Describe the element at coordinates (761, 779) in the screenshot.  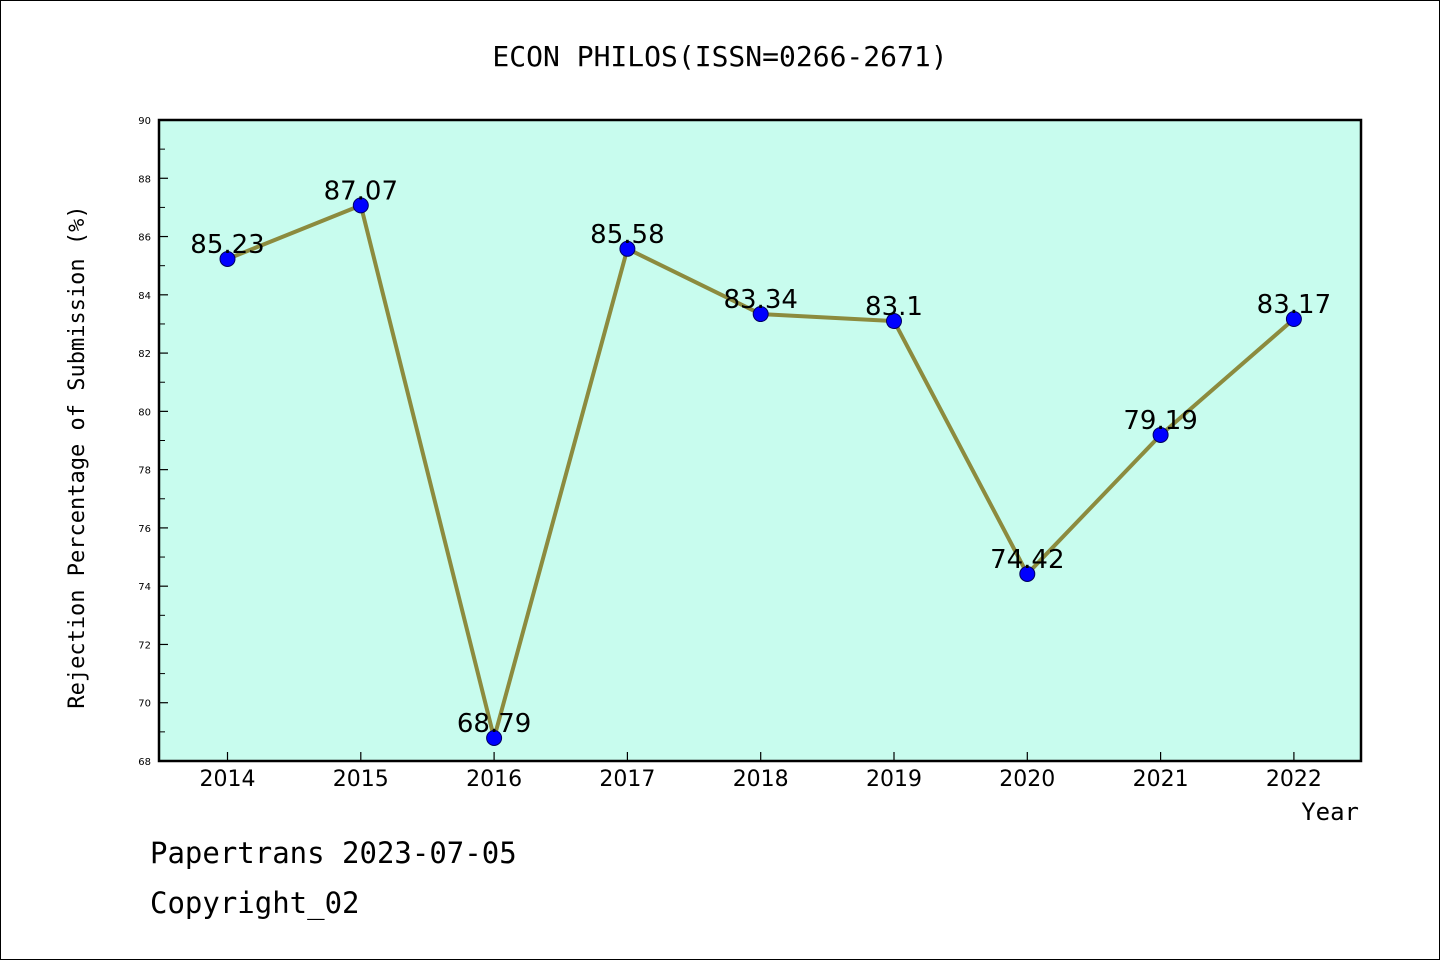
I see `x-tick-label: 2018` at that location.